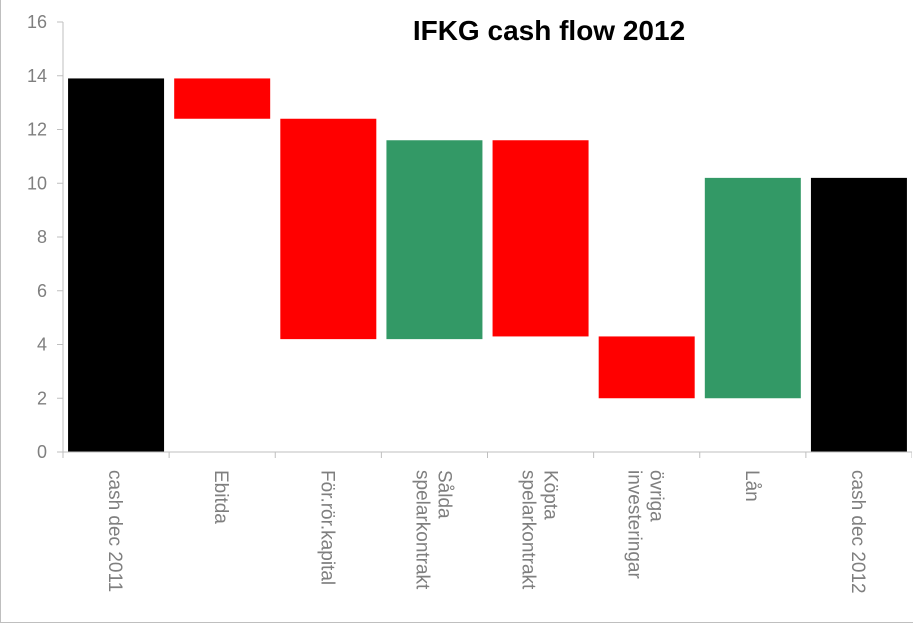 The image size is (913, 623). I want to click on x-category-label-line: Köpta, so click(550, 495).